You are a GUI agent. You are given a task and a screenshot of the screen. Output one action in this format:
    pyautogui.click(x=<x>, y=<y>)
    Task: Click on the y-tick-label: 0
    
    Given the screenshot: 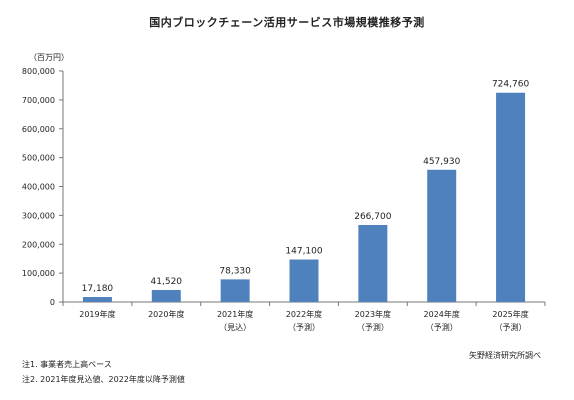 What is the action you would take?
    pyautogui.click(x=52, y=302)
    